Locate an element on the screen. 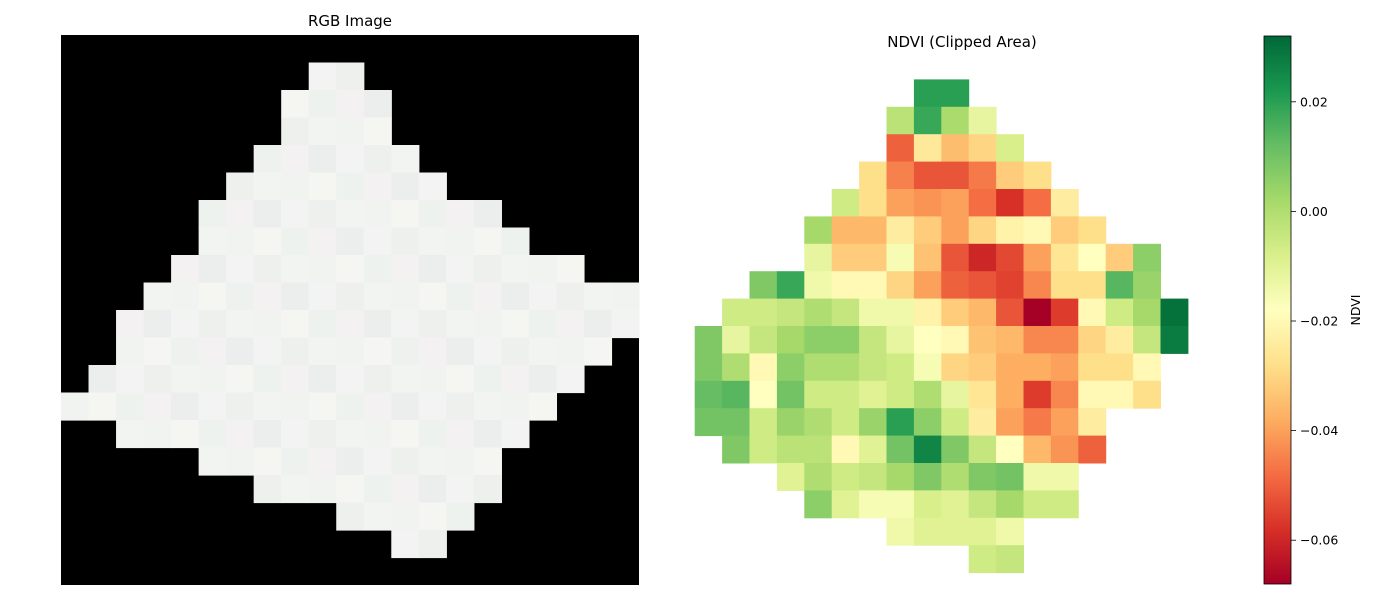 This screenshot has width=1400, height=600. ndvi-chart-title: NDVI (Clipped Area) is located at coordinates (962, 42).